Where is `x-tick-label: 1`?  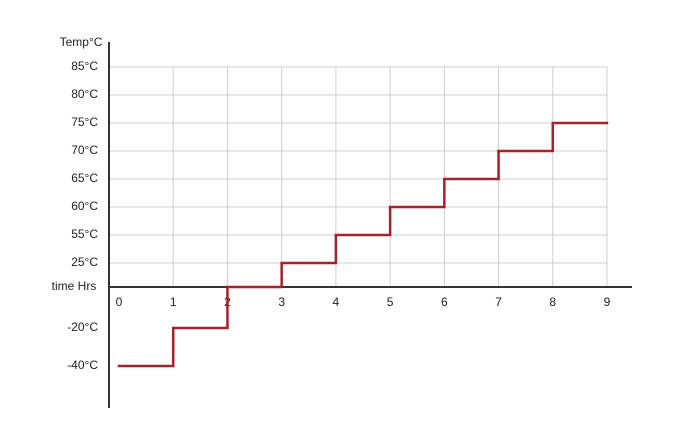
x-tick-label: 1 is located at coordinates (173, 302).